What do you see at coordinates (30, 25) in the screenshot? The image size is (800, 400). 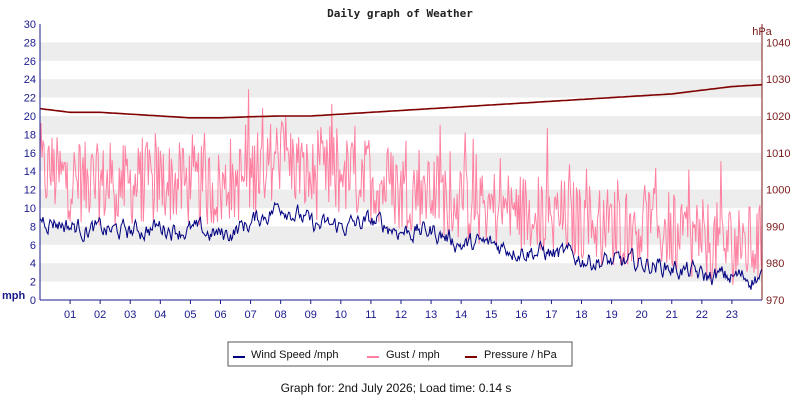 I see `left-tick-label: 30` at bounding box center [30, 25].